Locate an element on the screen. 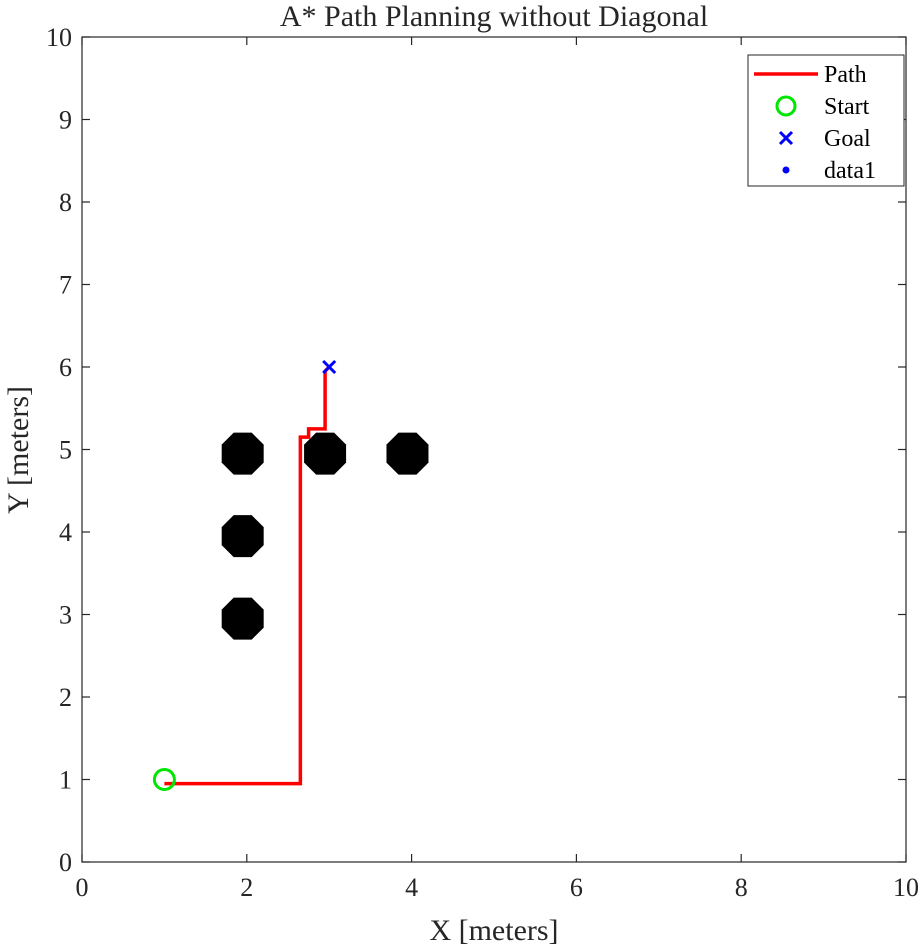  x-tick-label: 0 is located at coordinates (82, 887).